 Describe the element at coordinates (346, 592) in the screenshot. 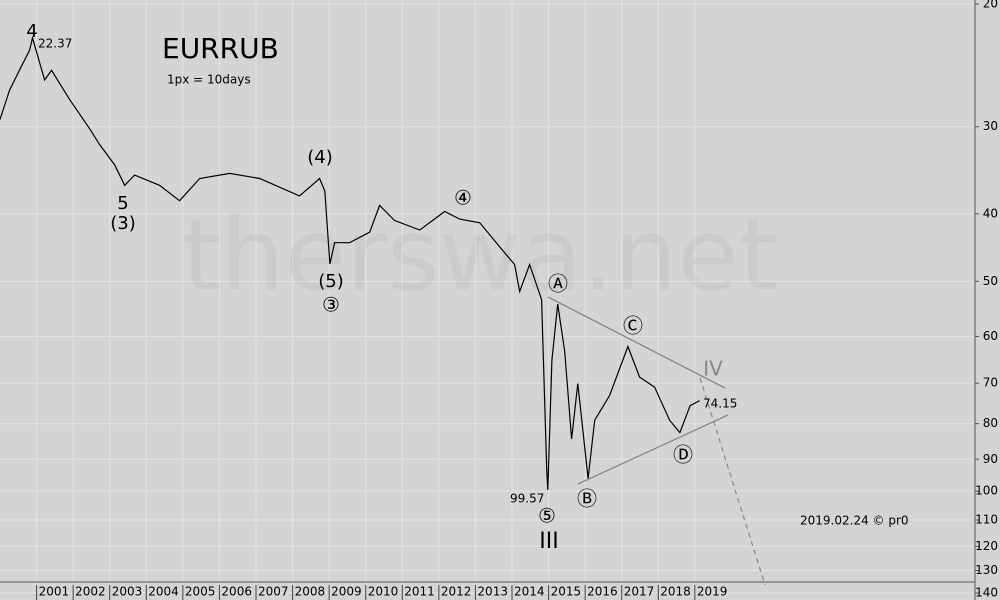

I see `x-tick-label: 2009` at that location.